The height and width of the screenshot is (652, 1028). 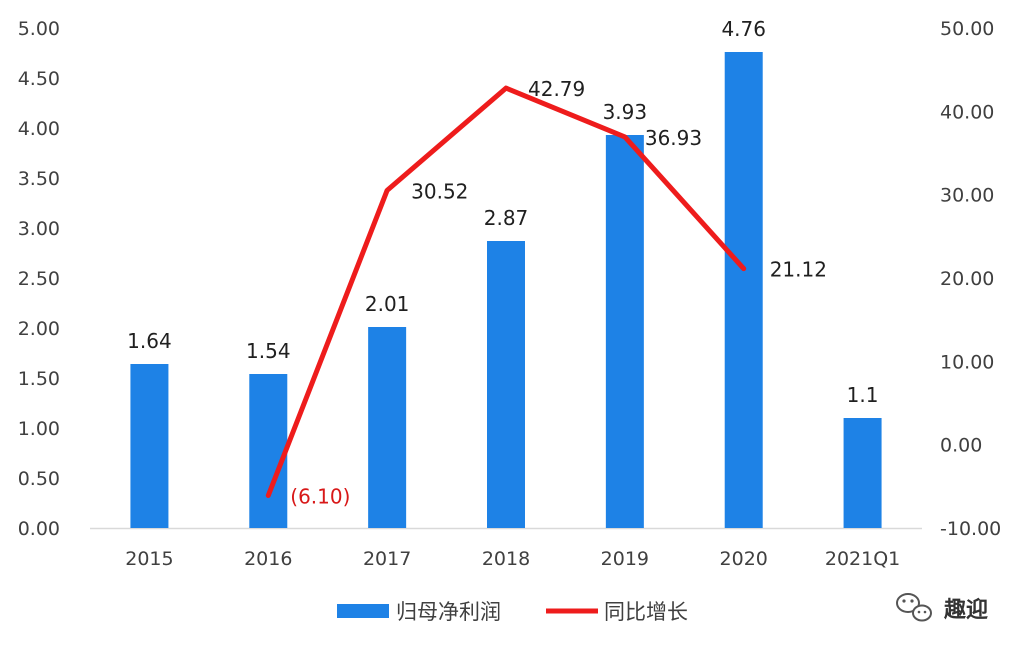 I want to click on bar-value-label: 1.64, so click(x=149, y=341).